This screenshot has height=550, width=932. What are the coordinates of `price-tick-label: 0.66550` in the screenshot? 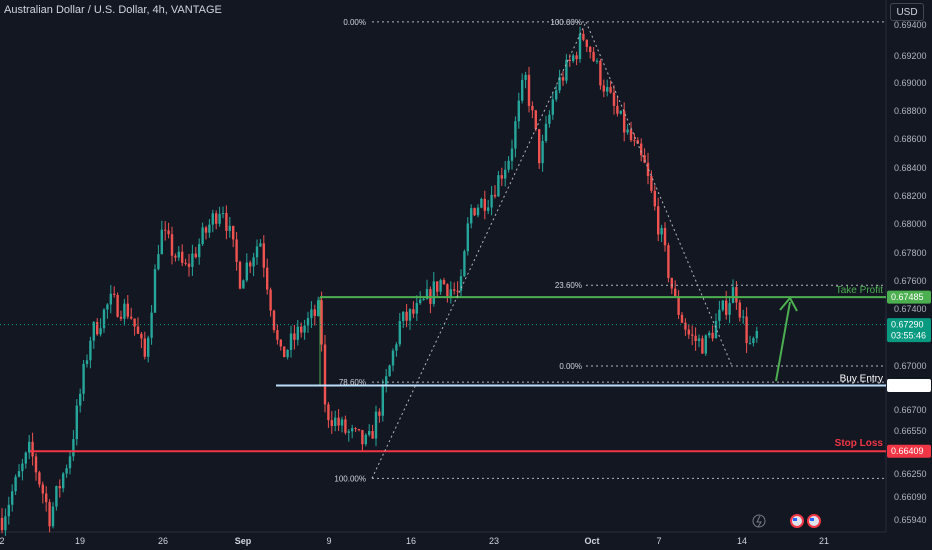 It's located at (910, 431).